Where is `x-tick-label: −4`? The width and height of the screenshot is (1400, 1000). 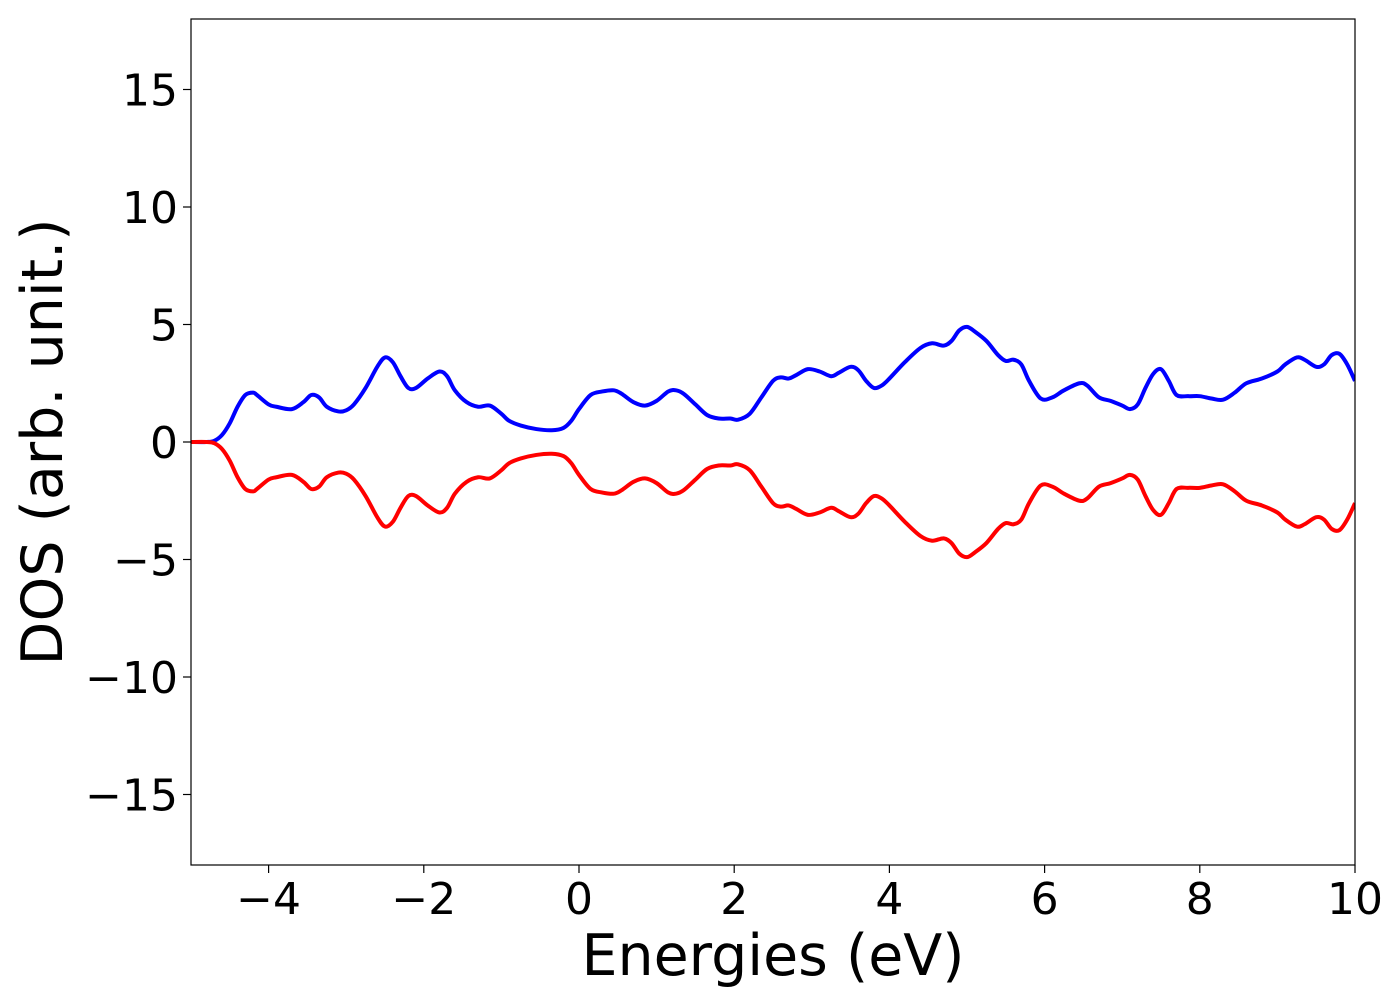 x-tick-label: −4 is located at coordinates (268, 899).